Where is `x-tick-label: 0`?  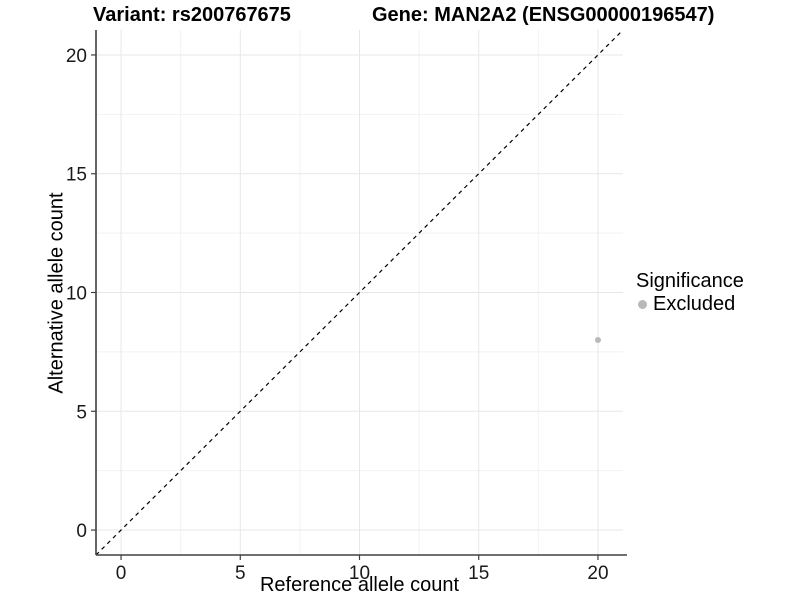
x-tick-label: 0 is located at coordinates (121, 573).